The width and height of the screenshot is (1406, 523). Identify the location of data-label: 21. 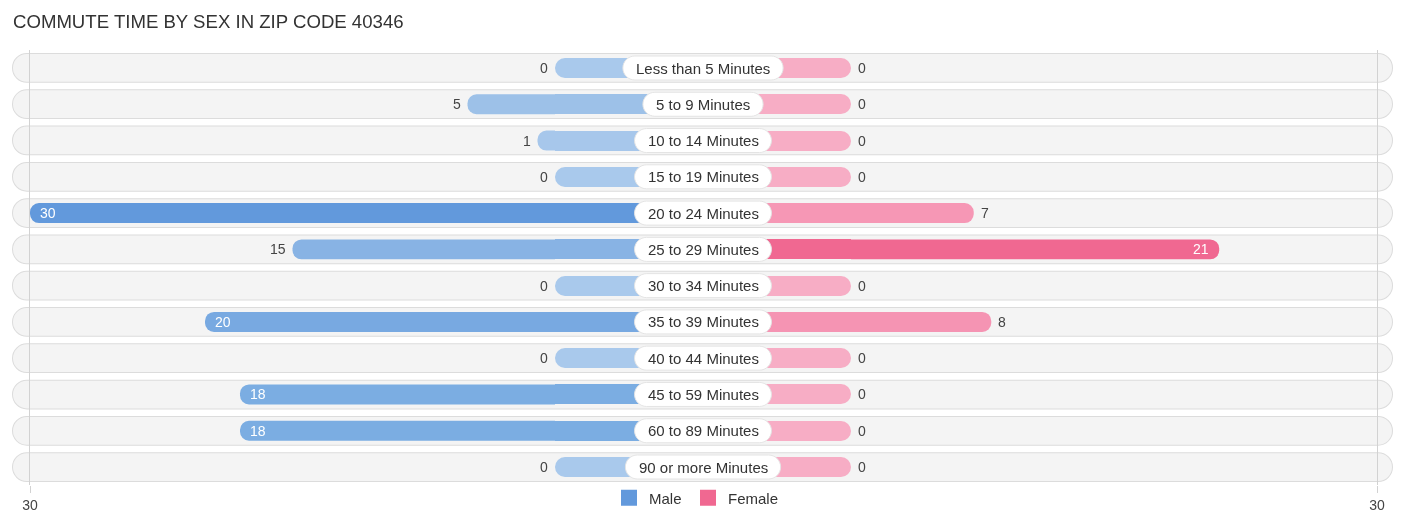
(1201, 249).